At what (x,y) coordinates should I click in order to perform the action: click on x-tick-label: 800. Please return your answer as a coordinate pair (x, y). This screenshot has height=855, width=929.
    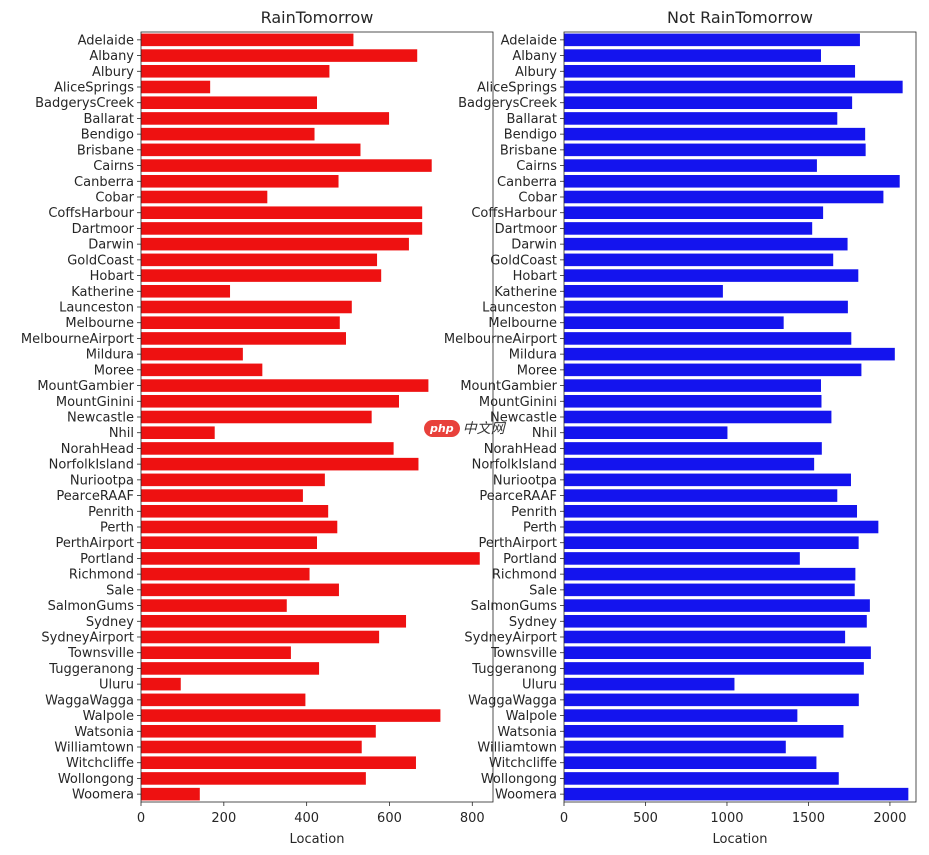
    Looking at the image, I should click on (472, 818).